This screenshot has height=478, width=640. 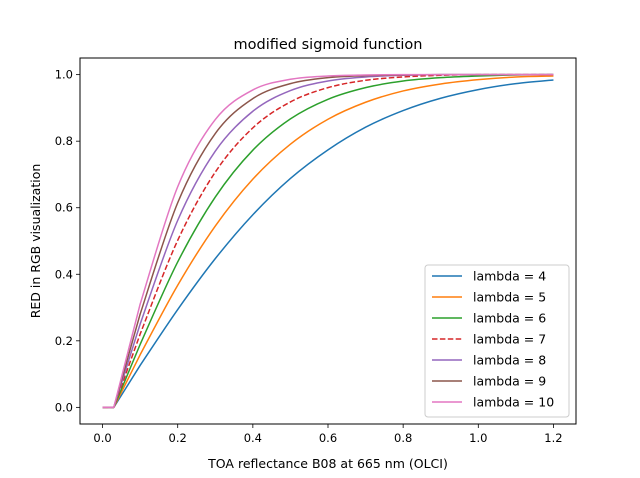 I want to click on x-tick-label: 0.2, so click(x=178, y=438).